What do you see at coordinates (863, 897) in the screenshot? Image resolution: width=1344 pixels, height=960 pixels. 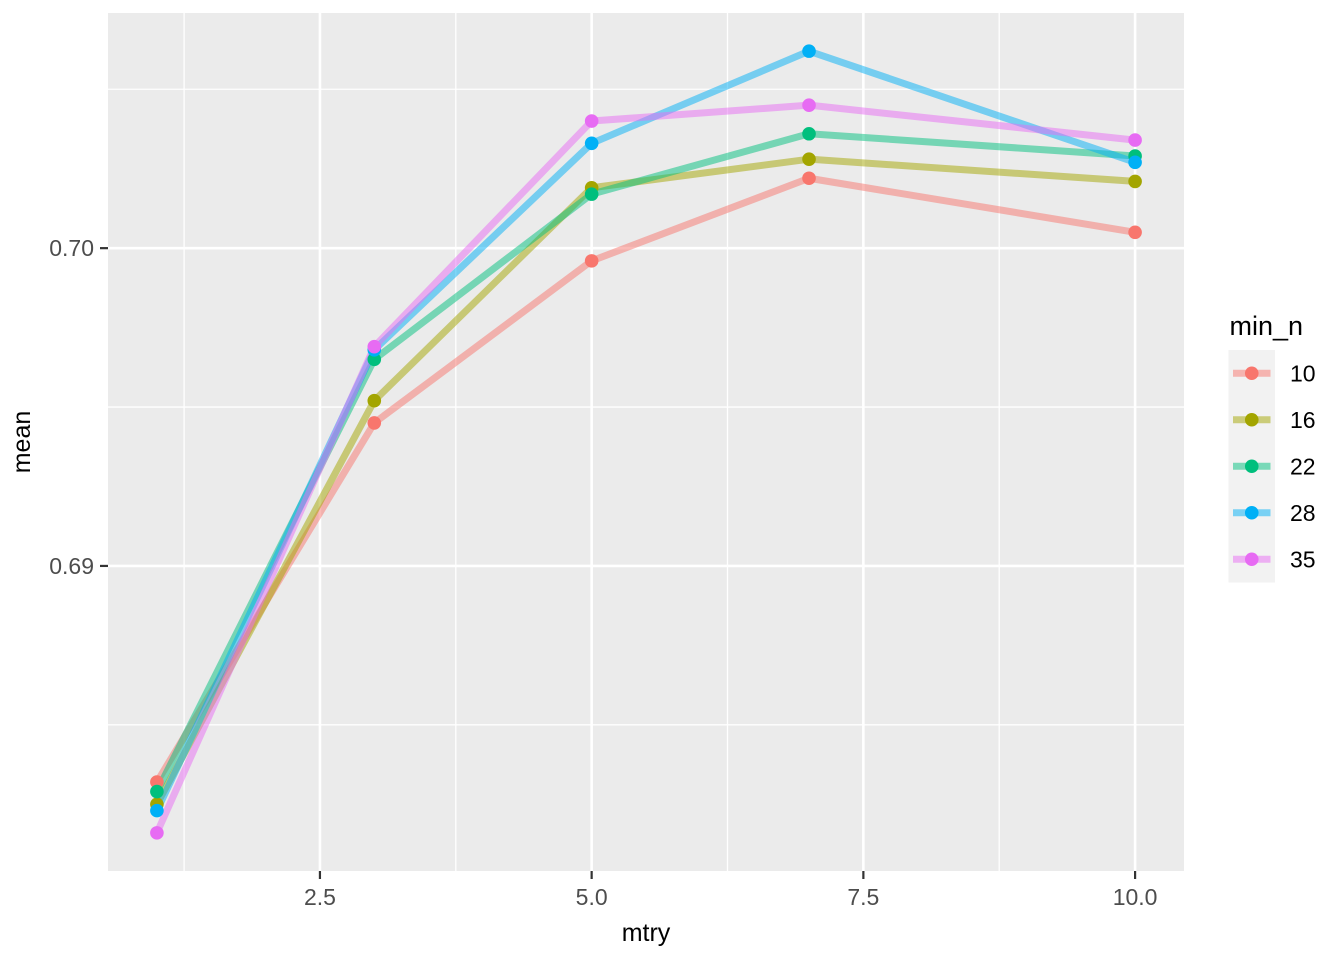 I see `x-tick-label: 7.5` at bounding box center [863, 897].